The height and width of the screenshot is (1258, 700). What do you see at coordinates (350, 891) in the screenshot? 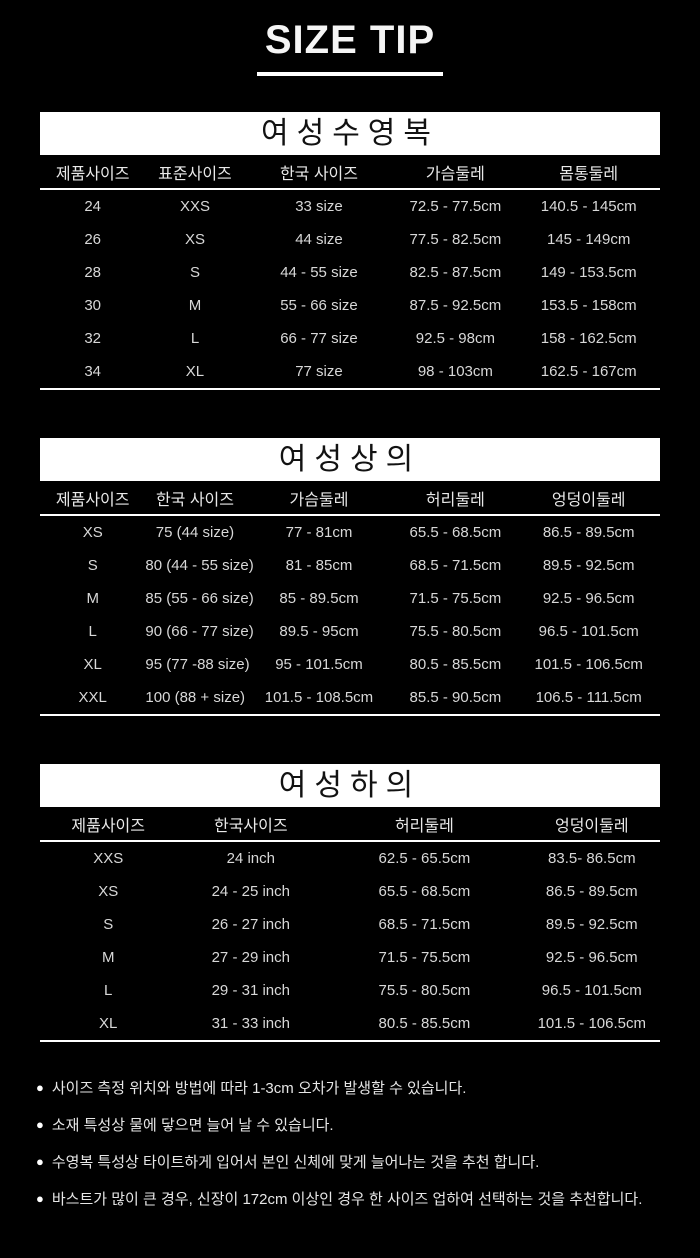
I see `table-row: XS 24 - 25 inch 65.5 - 68.5cm 86.5 - 89.5cm` at bounding box center [350, 891].